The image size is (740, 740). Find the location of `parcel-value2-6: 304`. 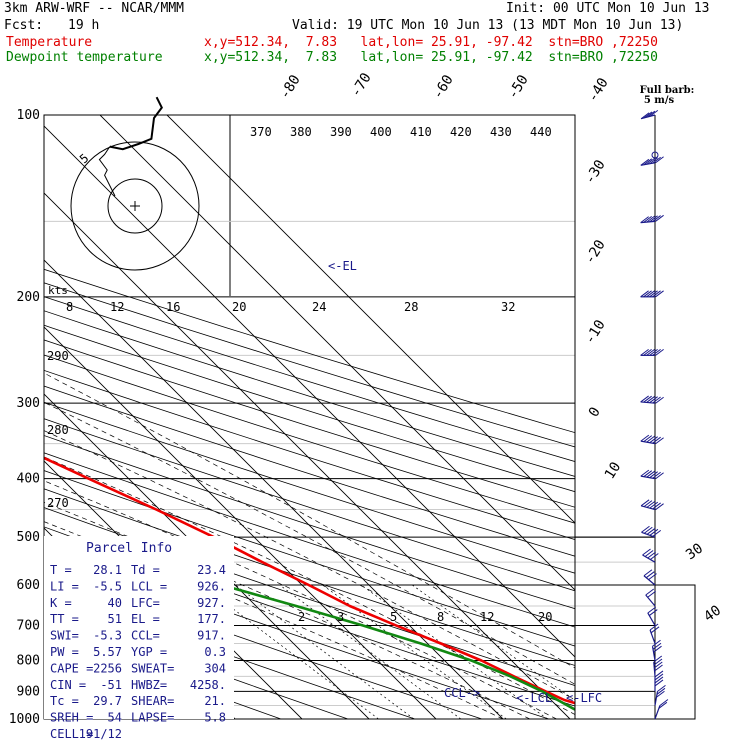

parcel-value2-6: 304 is located at coordinates (215, 668).